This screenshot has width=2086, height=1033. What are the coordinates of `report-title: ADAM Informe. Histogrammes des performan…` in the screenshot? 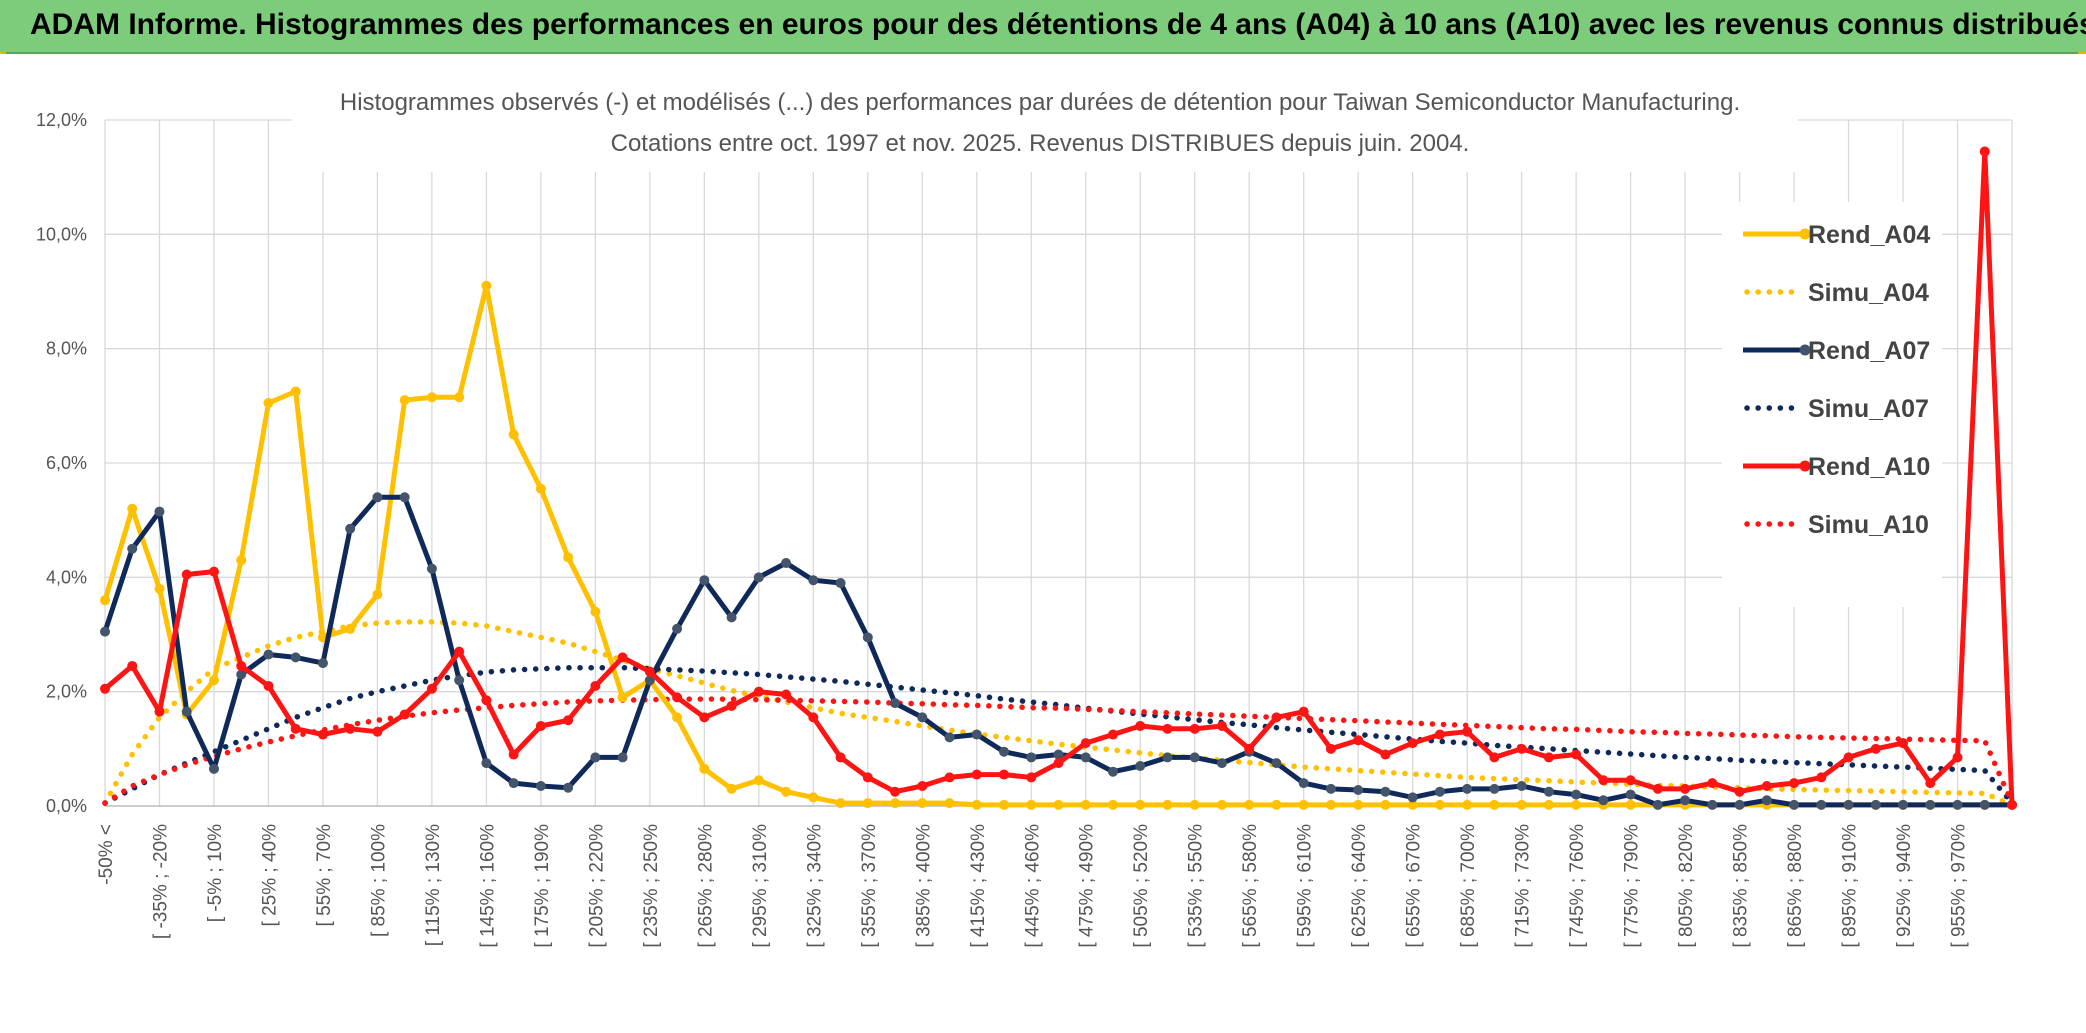 It's located at (1058, 24).